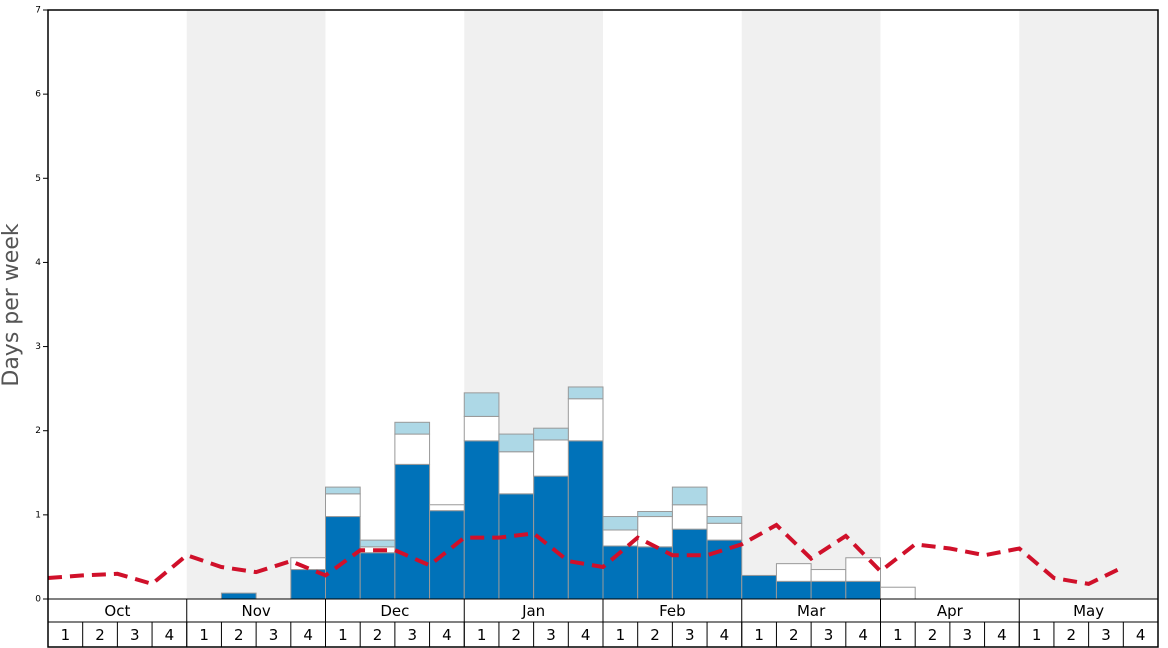 Image resolution: width=1168 pixels, height=648 pixels. I want to click on trend-line, so click(586, 554).